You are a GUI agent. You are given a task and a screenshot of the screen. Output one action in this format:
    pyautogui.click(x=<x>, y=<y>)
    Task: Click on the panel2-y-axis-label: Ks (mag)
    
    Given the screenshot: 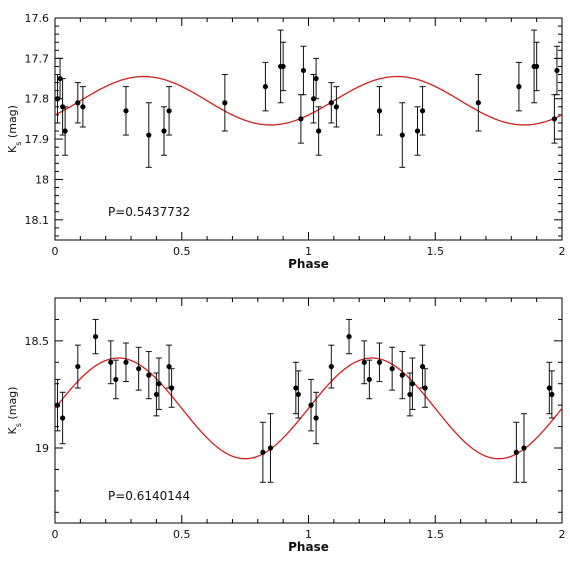 What is the action you would take?
    pyautogui.click(x=14, y=411)
    